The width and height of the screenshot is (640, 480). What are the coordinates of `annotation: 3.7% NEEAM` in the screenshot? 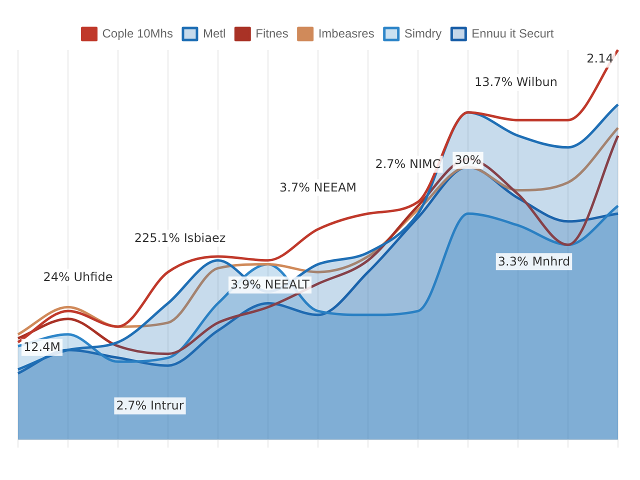 It's located at (318, 187).